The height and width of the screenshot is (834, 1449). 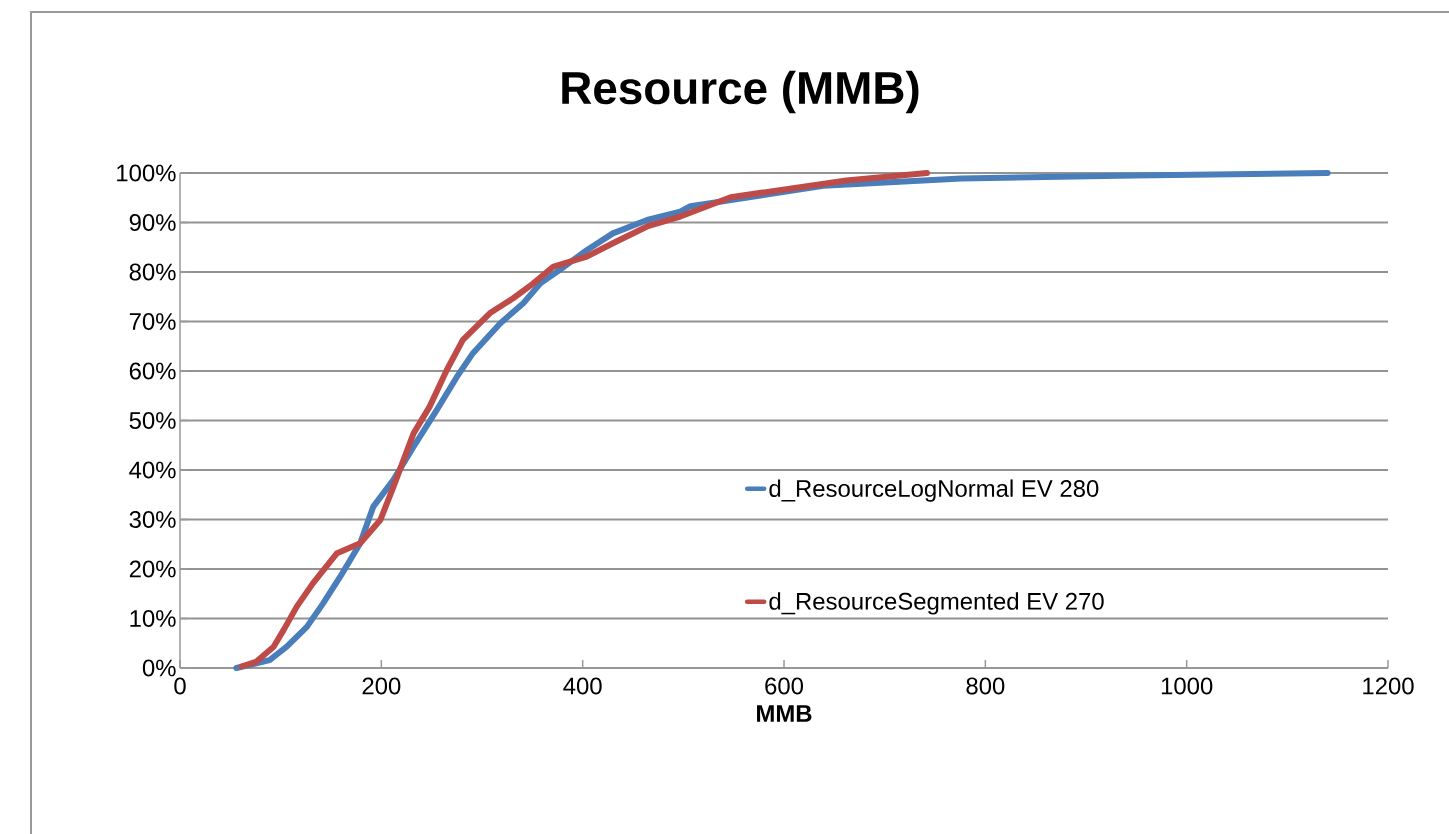 What do you see at coordinates (740, 92) in the screenshot?
I see `chart-title: Resource (MMB)` at bounding box center [740, 92].